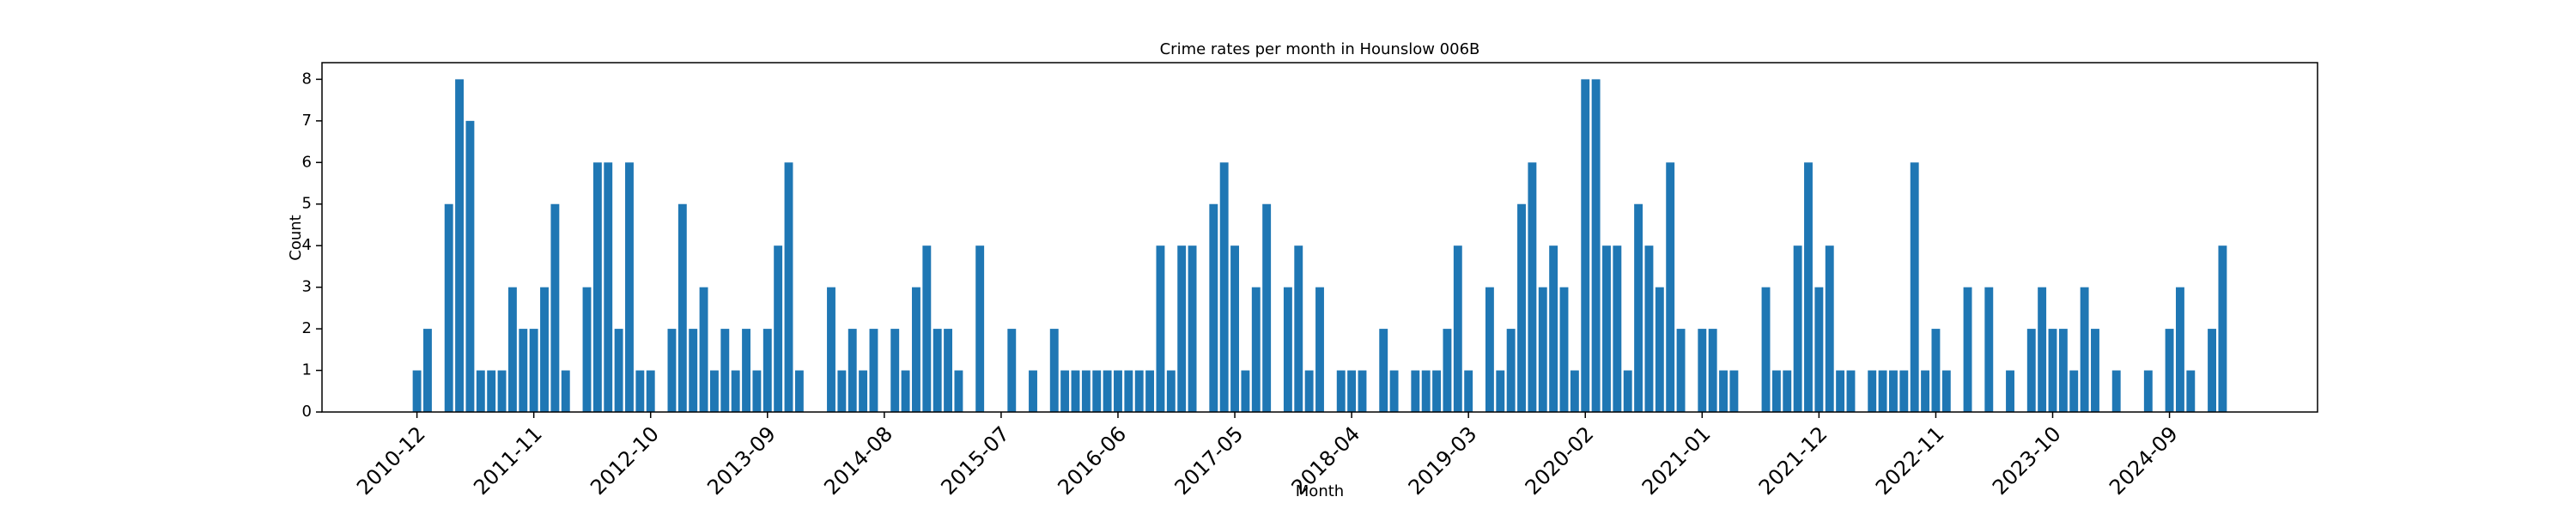  Describe the element at coordinates (1320, 49) in the screenshot. I see `chart-title: Crime rates per month in Hounslow 006B` at that location.